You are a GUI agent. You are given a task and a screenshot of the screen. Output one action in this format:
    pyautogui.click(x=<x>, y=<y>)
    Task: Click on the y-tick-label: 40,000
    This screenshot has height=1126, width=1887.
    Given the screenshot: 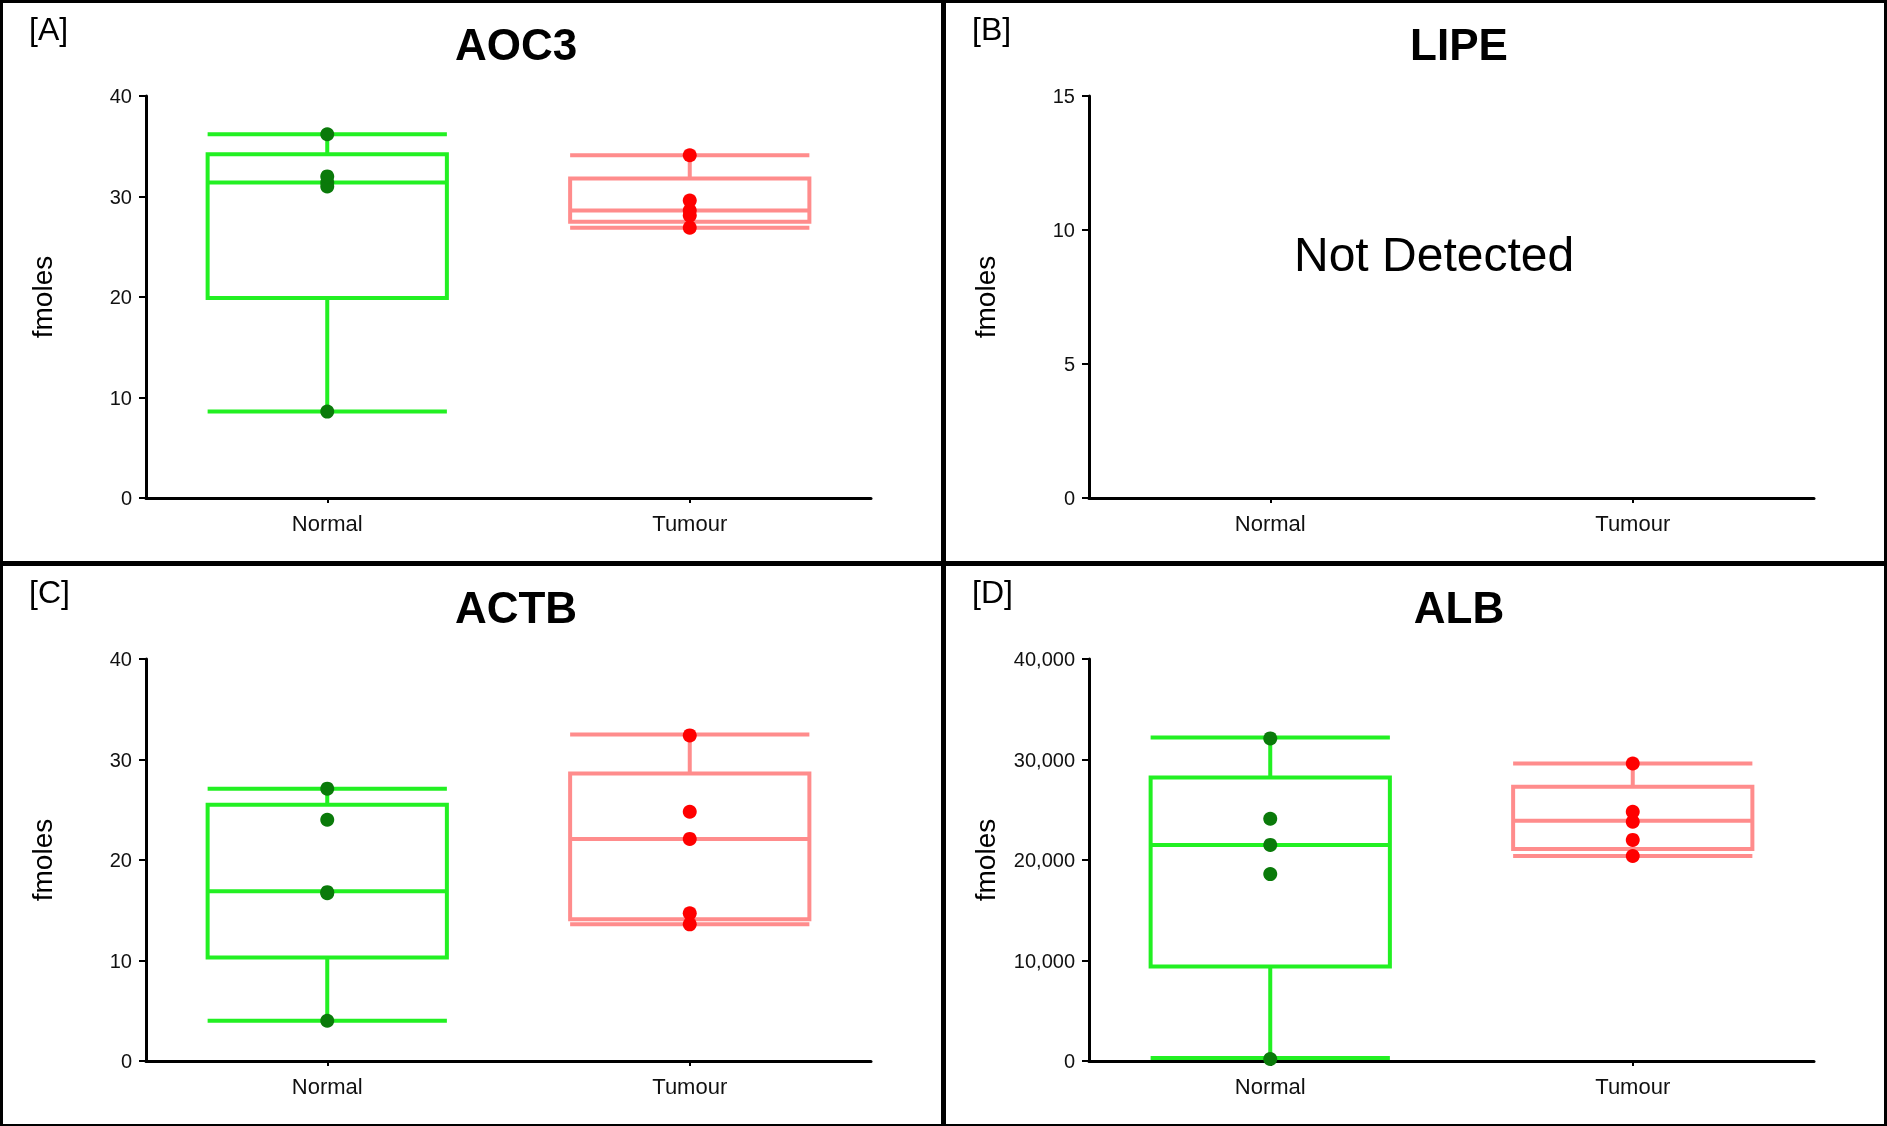 What is the action you would take?
    pyautogui.click(x=1044, y=659)
    